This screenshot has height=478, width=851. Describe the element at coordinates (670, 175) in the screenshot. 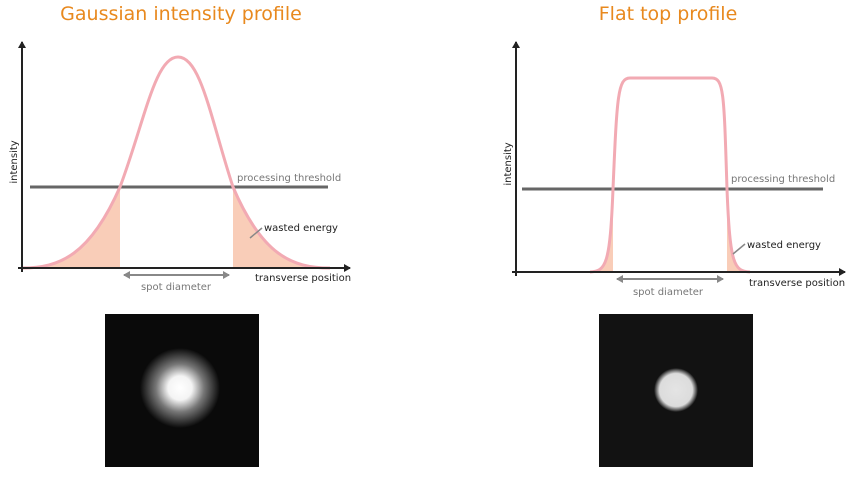

I see `flat-top-curve` at that location.